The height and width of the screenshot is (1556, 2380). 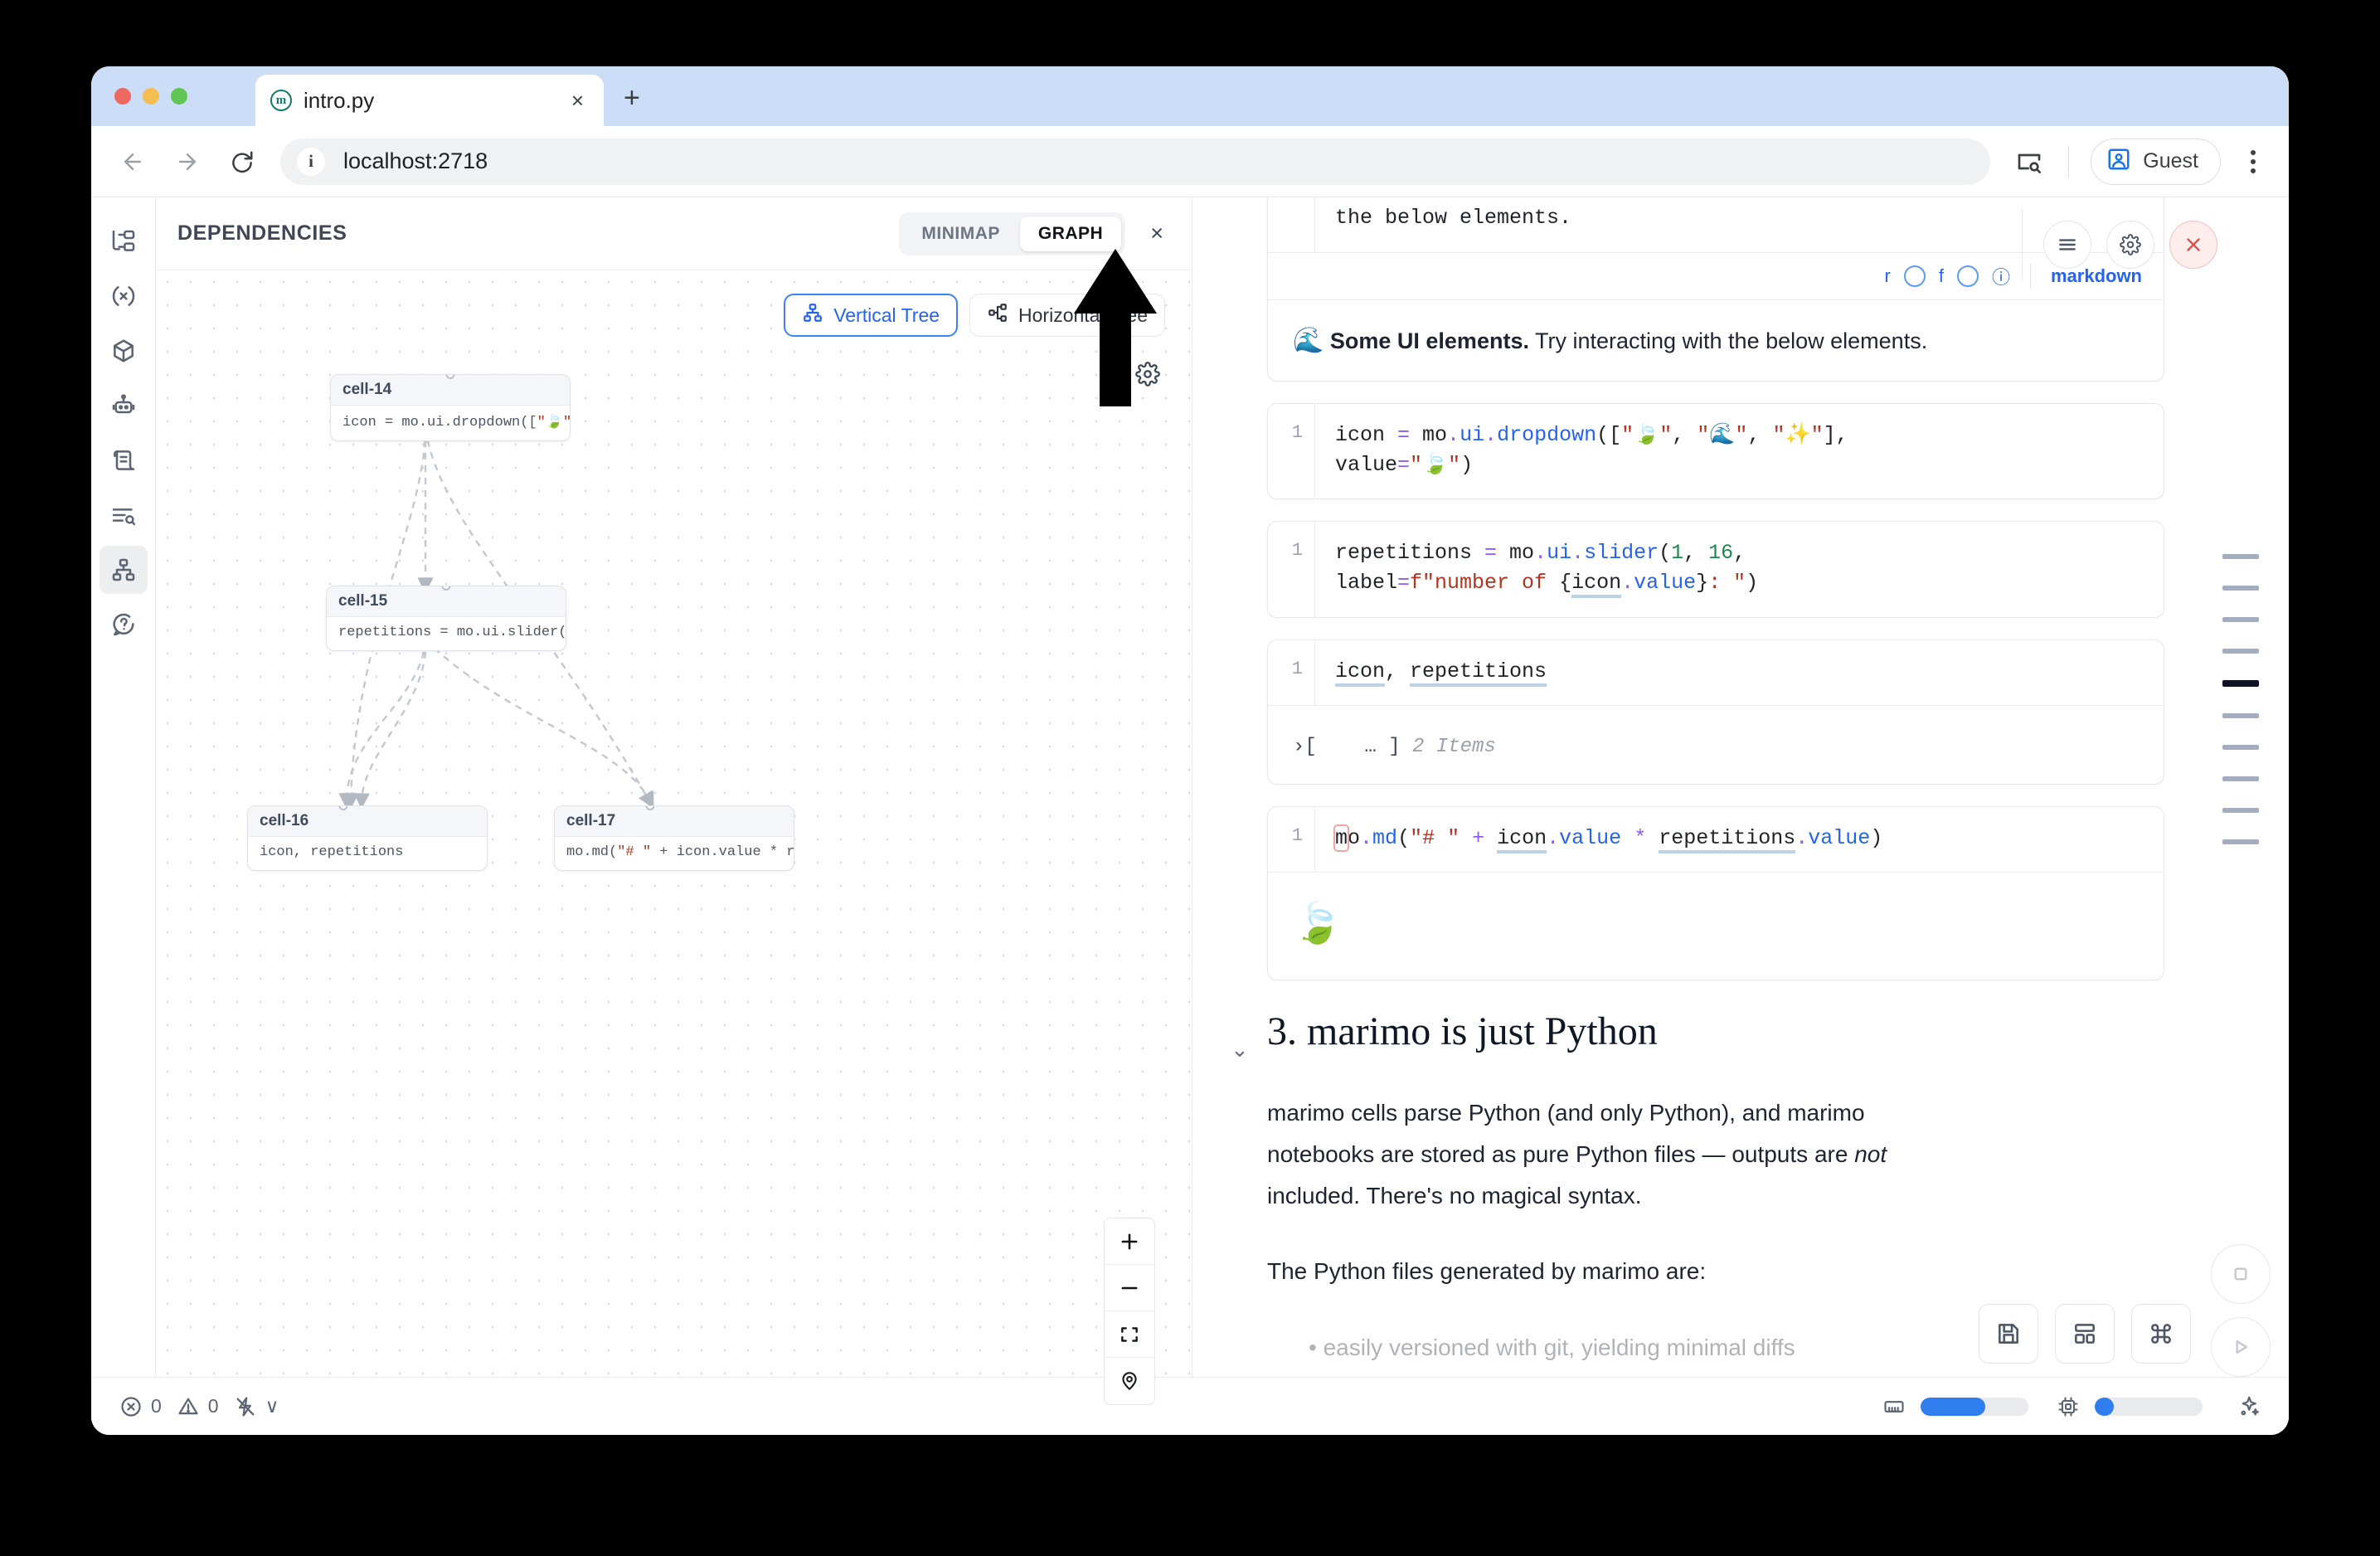 I want to click on output-emoji: 🍃, so click(x=1318, y=924).